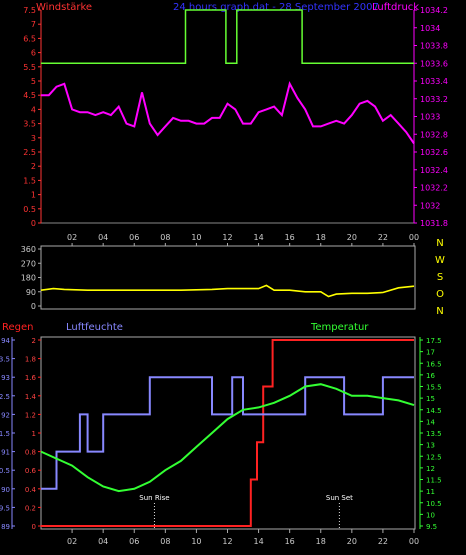  What do you see at coordinates (29, 67) in the screenshot?
I see `left-tick-label: 5.5` at bounding box center [29, 67].